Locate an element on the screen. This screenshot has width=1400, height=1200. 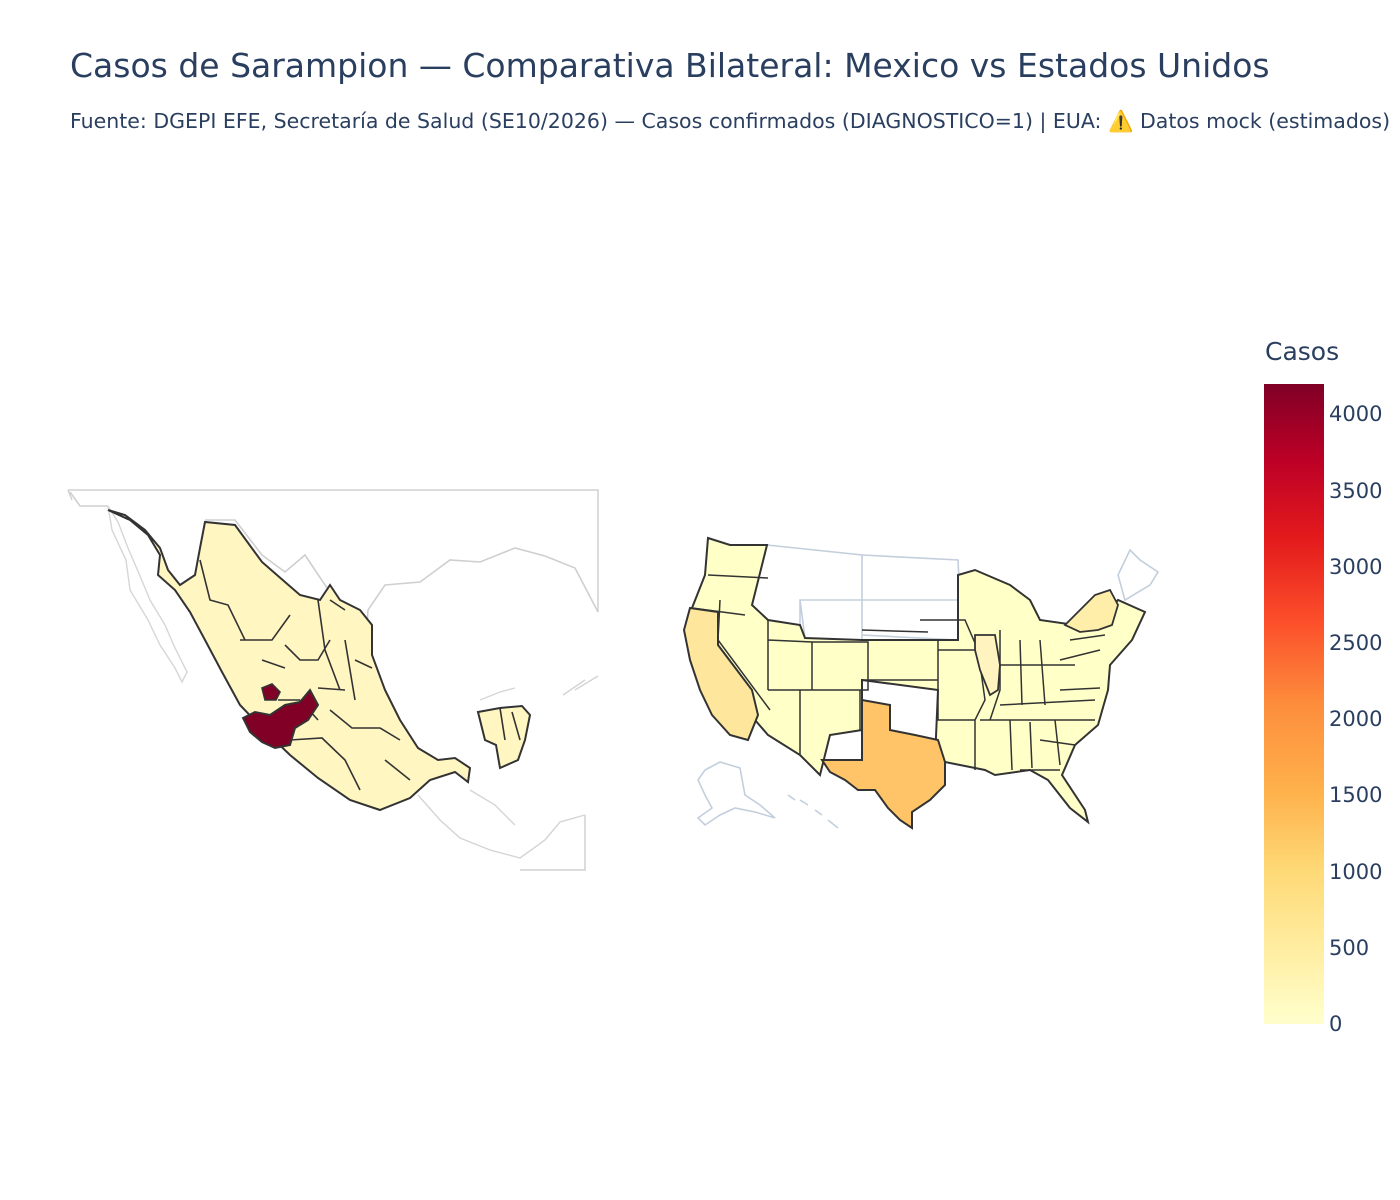
usa-state-texas is located at coordinates (883, 764).